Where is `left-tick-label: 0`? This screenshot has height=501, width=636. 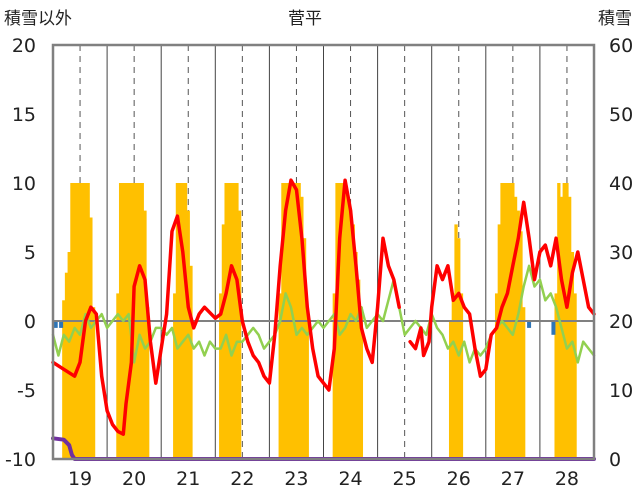
left-tick-label: 0 is located at coordinates (30, 322).